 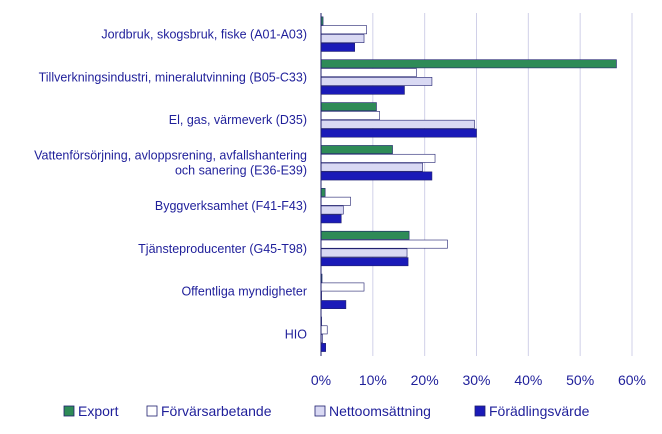 What do you see at coordinates (580, 380) in the screenshot?
I see `x-tick-label: 50%` at bounding box center [580, 380].